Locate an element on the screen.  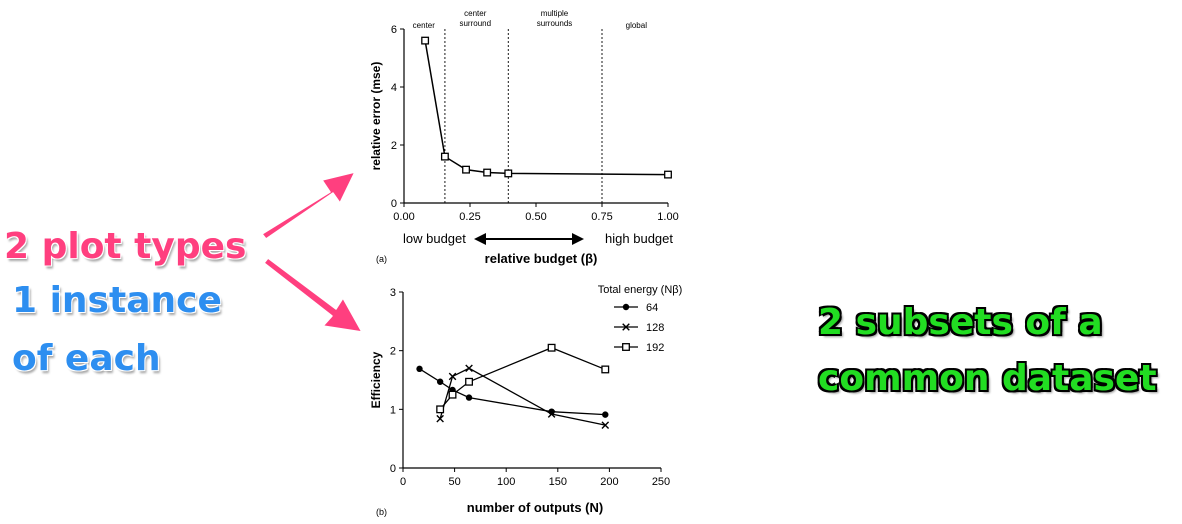
panel-label-b: (b) is located at coordinates (381, 512).